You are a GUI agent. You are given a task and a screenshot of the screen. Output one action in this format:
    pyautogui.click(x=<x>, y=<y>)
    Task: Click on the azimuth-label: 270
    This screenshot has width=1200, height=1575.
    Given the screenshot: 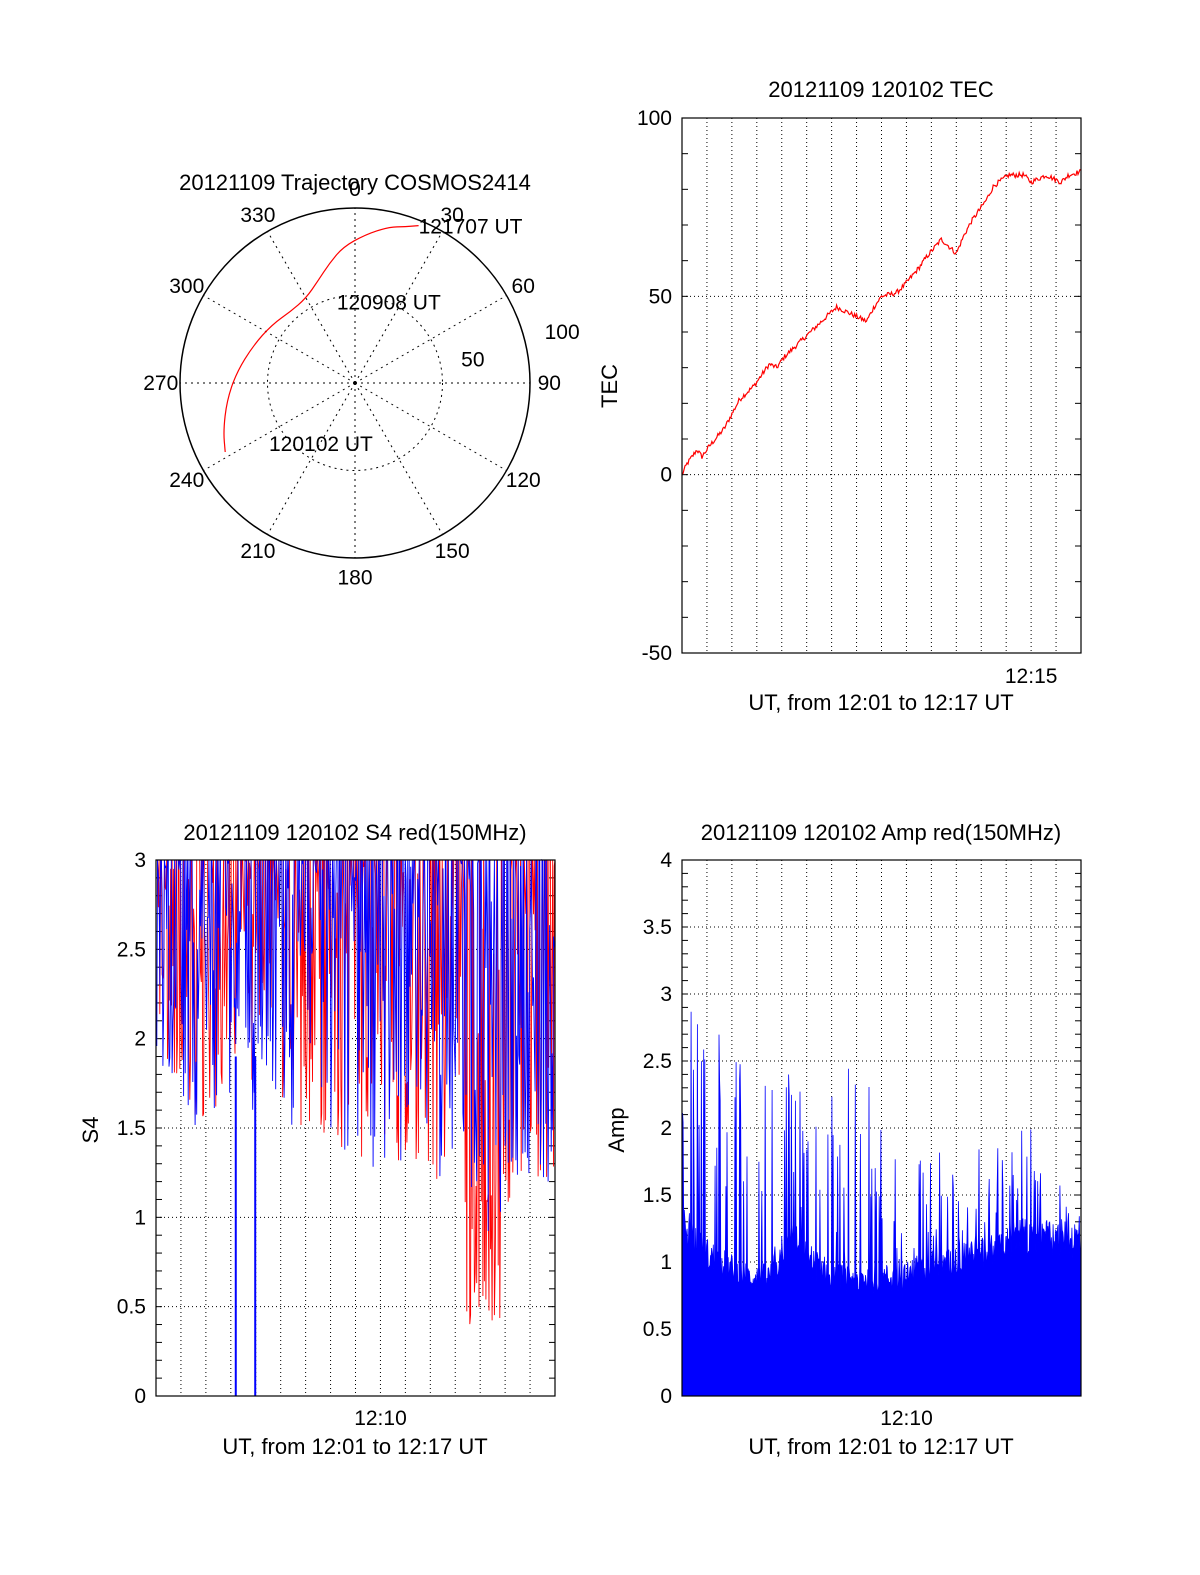 What is the action you would take?
    pyautogui.click(x=160, y=383)
    